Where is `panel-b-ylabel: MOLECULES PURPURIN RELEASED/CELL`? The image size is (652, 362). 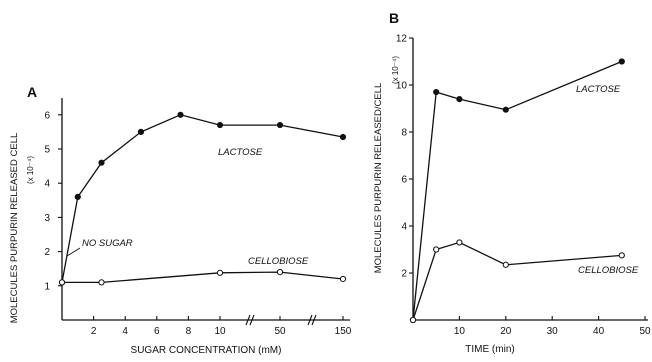
panel-b-ylabel: MOLECULES PURPURIN RELEASED/CELL is located at coordinates (378, 178).